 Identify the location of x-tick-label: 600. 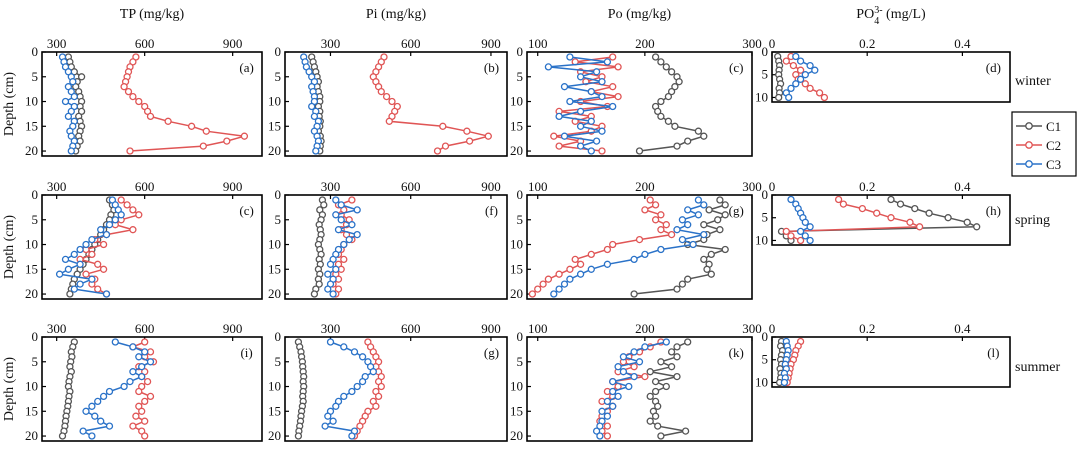
(411, 328).